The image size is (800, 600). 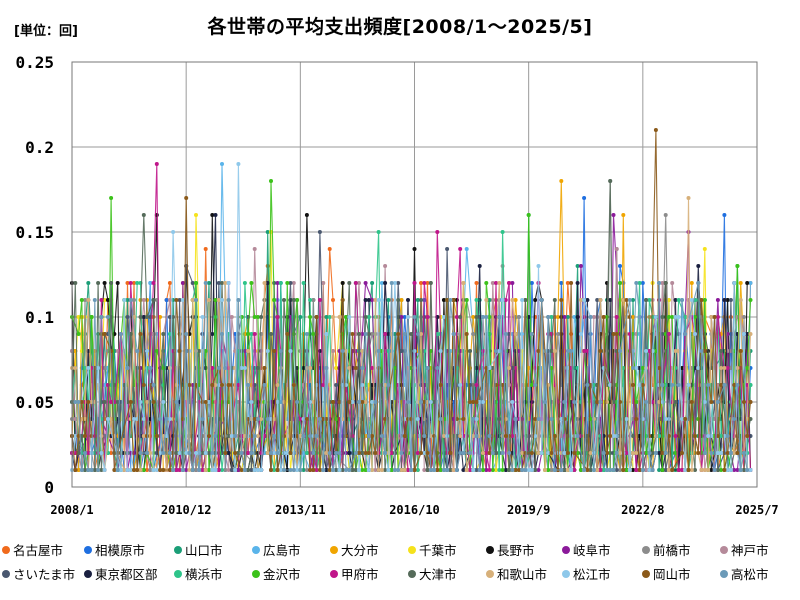 I want to click on legend-item: 神戸市, so click(x=744, y=549).